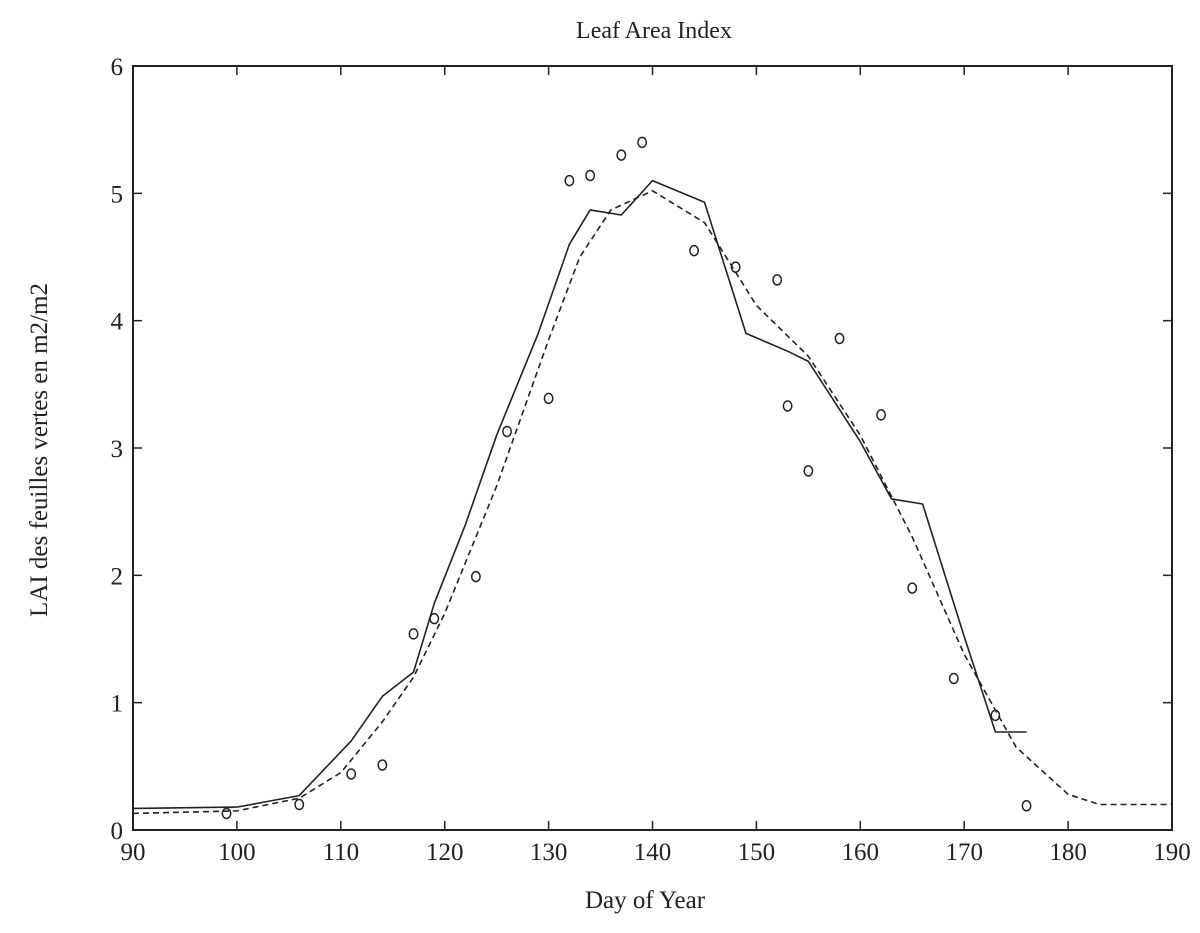  I want to click on y-tick-label: 3, so click(117, 449).